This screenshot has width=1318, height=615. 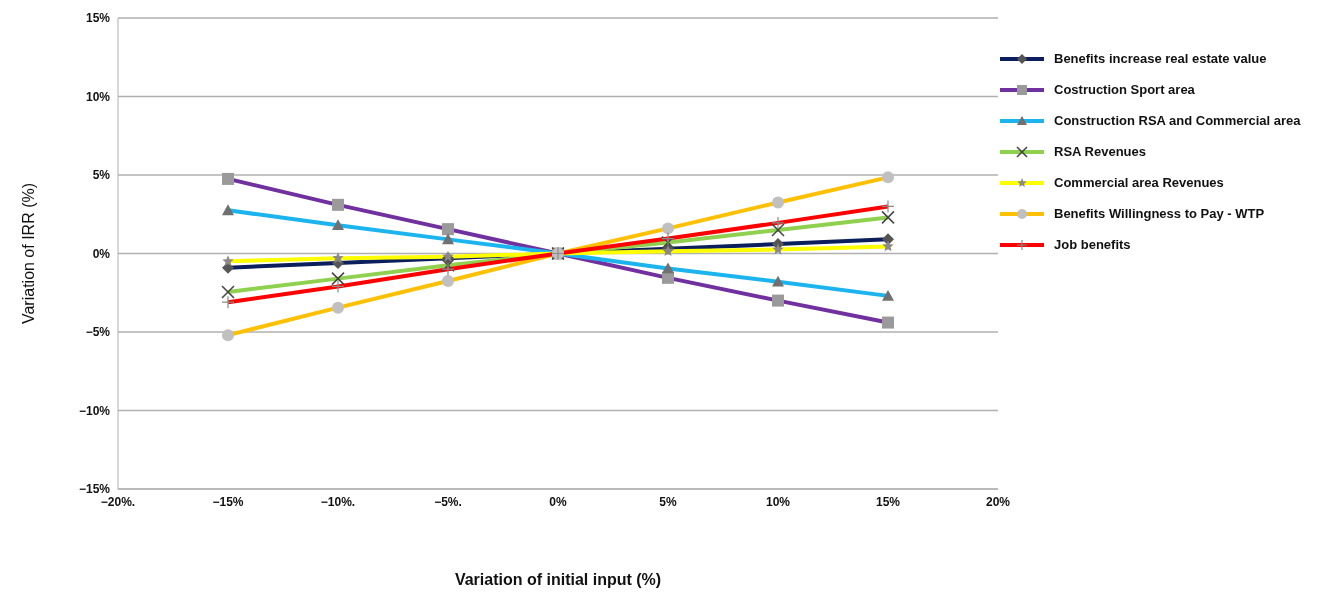 I want to click on legend-label: Benefits increase real estate value, so click(x=1160, y=58).